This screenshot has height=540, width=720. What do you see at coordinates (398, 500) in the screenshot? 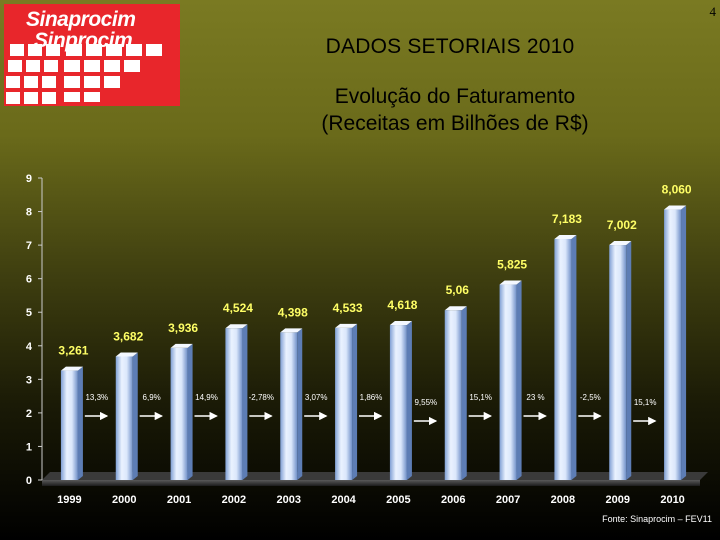
I see `x-tick-label: 2005` at bounding box center [398, 500].